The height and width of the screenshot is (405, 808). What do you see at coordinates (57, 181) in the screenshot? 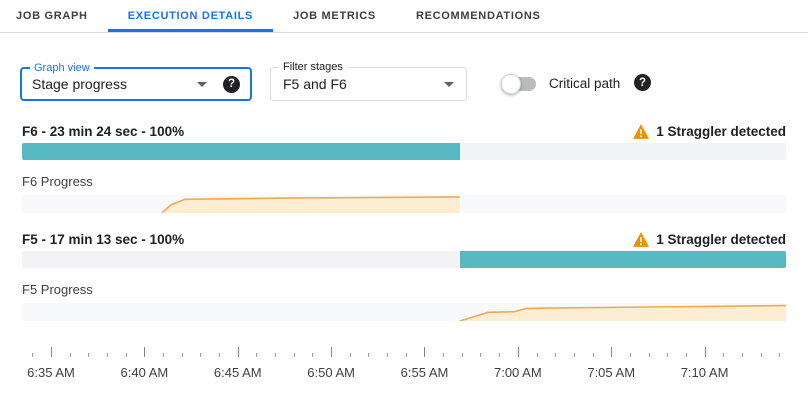
I see `stage-f6-progress-label: F6 Progress` at bounding box center [57, 181].